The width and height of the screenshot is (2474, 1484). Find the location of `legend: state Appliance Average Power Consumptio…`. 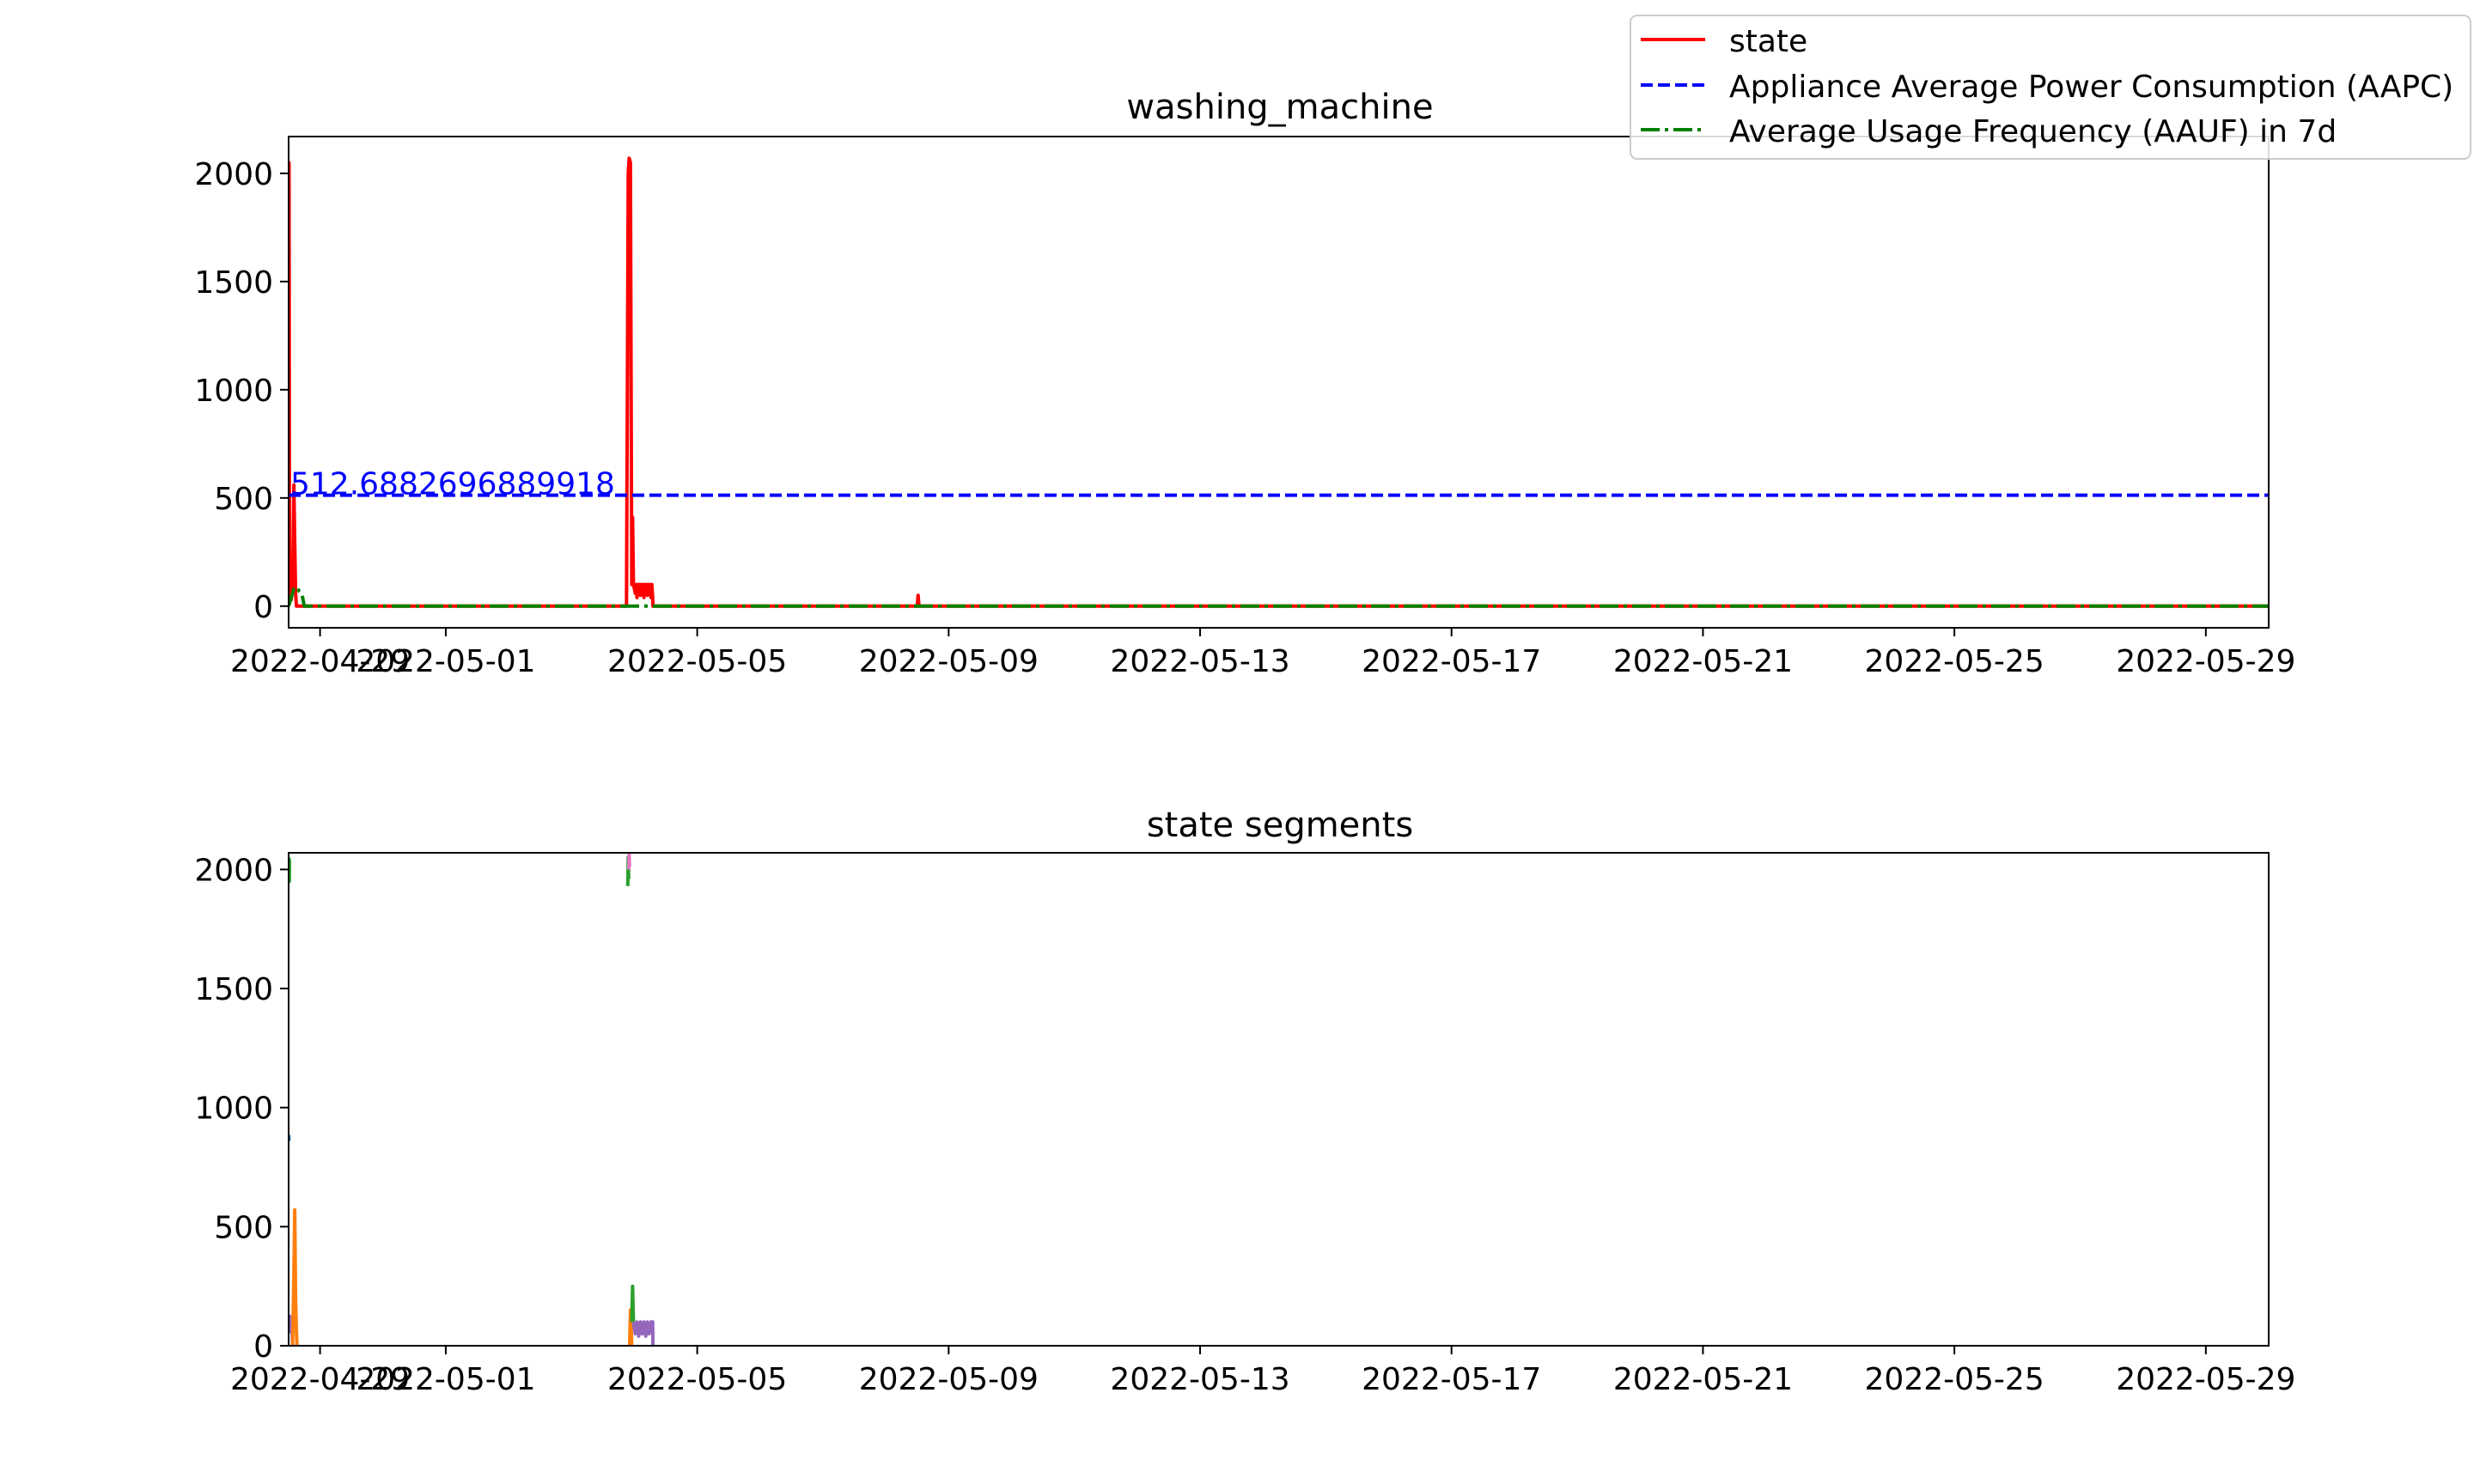

legend: state Appliance Average Power Consumptio… is located at coordinates (2050, 87).